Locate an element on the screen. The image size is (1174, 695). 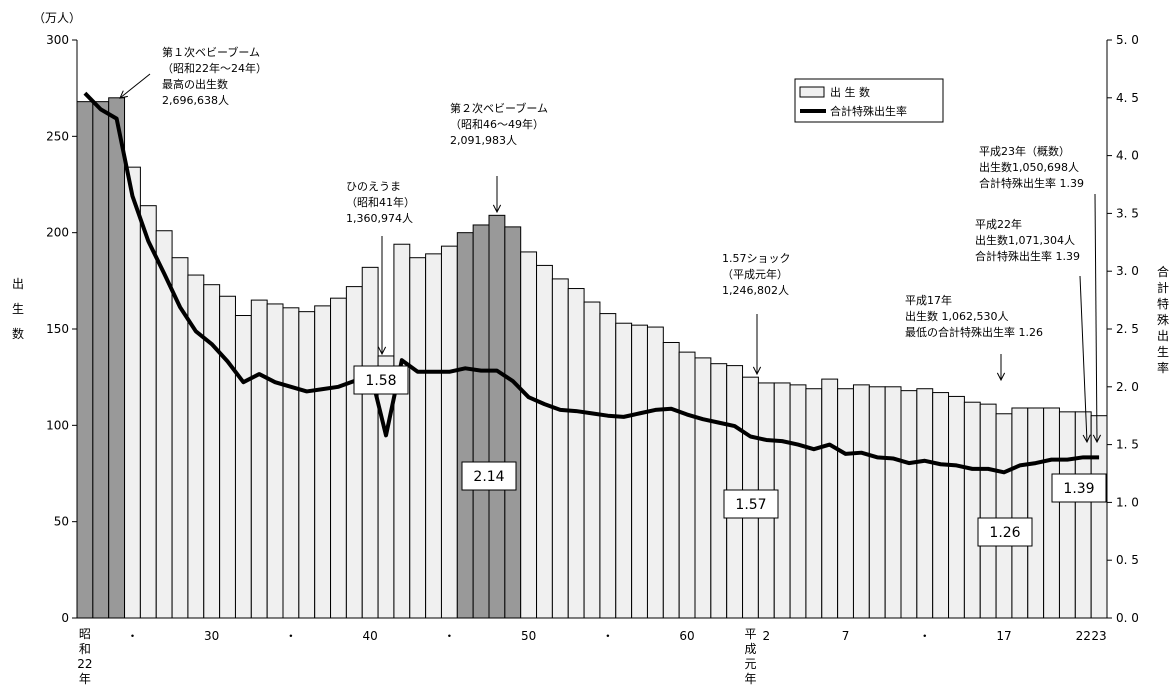
y-left-tick-label: 300 is located at coordinates (57, 40).